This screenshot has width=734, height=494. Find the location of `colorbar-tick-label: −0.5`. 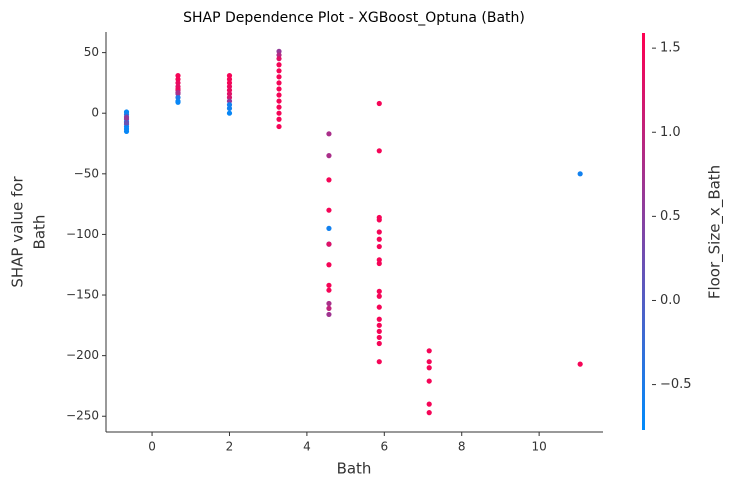

colorbar-tick-label: −0.5 is located at coordinates (676, 384).